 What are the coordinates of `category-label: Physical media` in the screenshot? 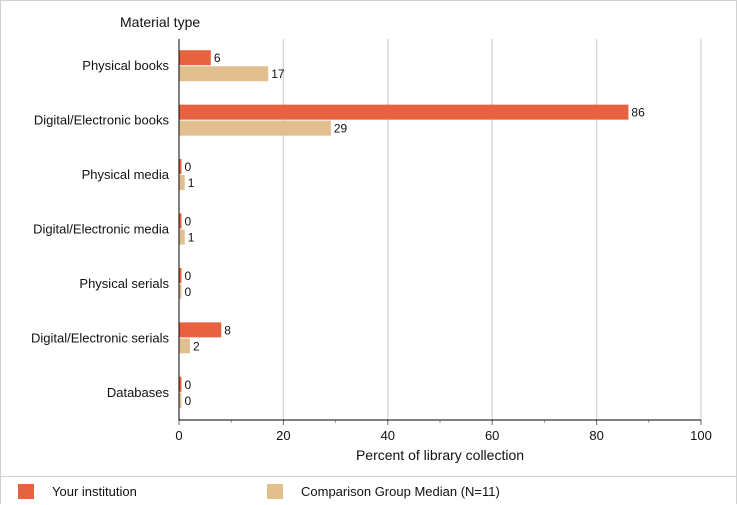 It's located at (126, 174).